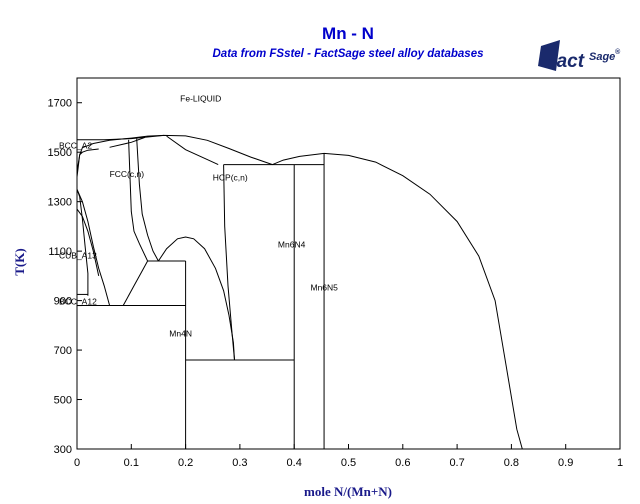 Image resolution: width=640 pixels, height=504 pixels. Describe the element at coordinates (348, 463) in the screenshot. I see `x-tick-label: 0.5` at that location.